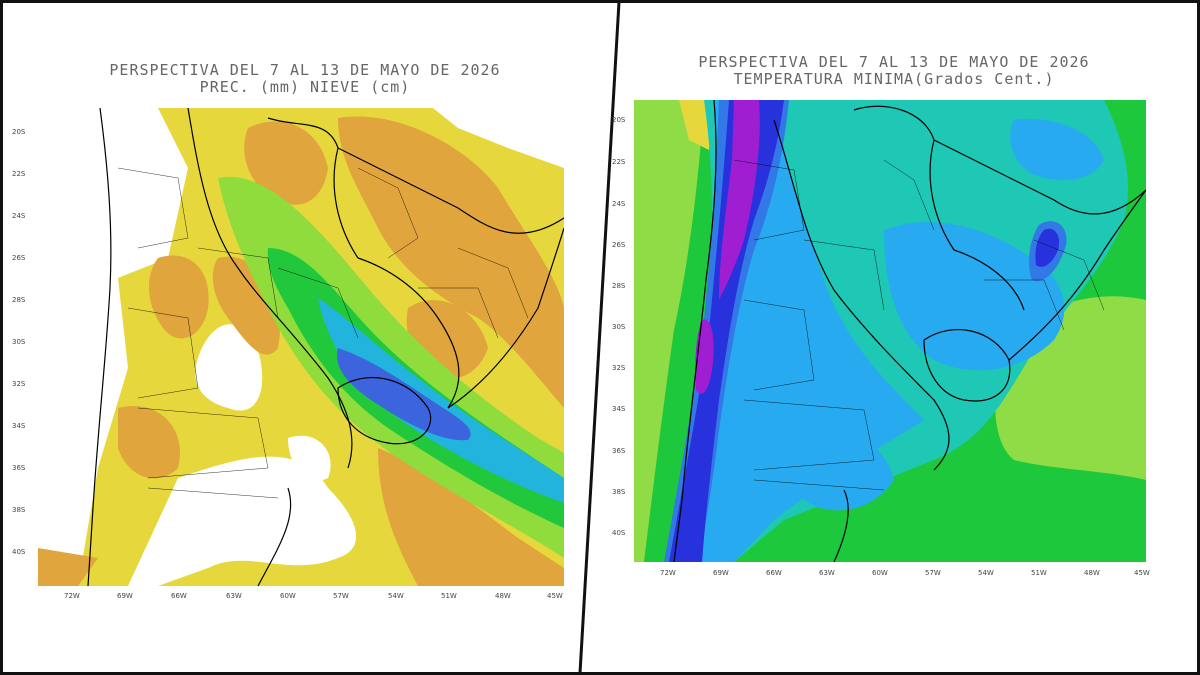  What do you see at coordinates (739, 200) in the screenshot?
I see `temp-purple-north` at bounding box center [739, 200].